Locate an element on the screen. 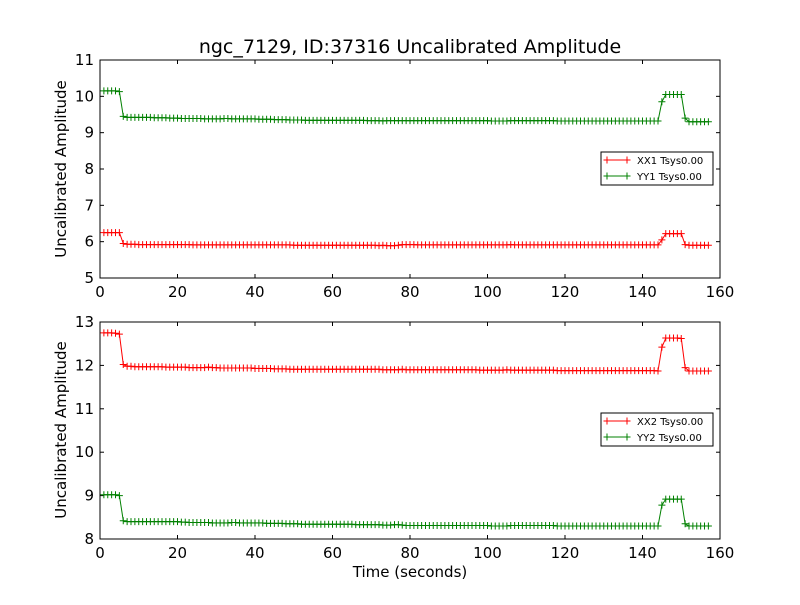 This screenshot has width=800, height=605. legend: XX2 Tsys0.00 YY2 Tsys0.00 is located at coordinates (657, 429).